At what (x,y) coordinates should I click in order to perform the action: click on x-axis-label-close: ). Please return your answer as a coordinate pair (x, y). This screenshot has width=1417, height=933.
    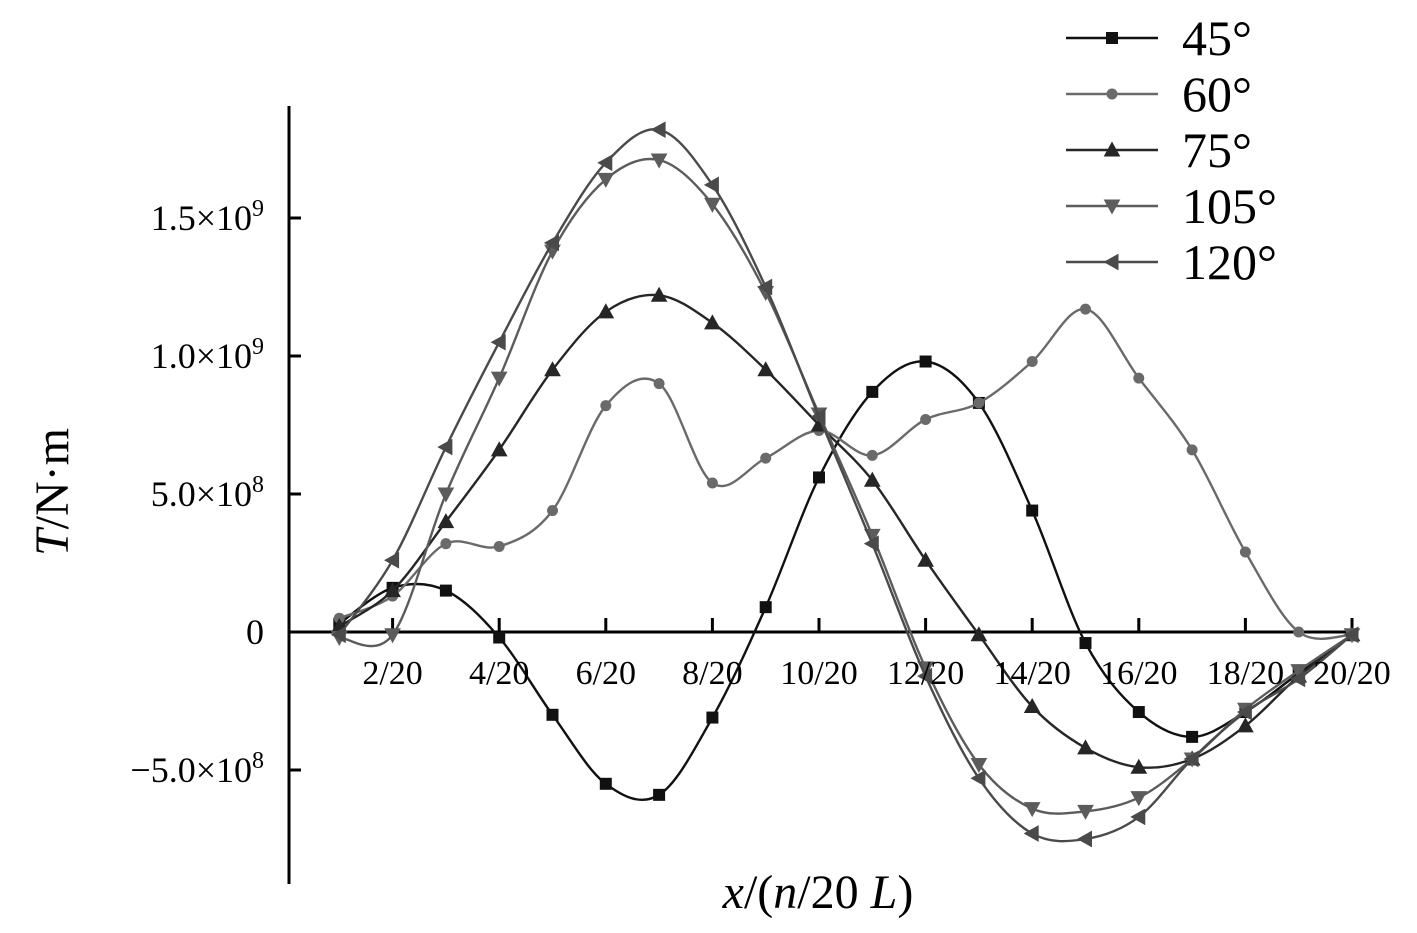
    Looking at the image, I should click on (905, 892).